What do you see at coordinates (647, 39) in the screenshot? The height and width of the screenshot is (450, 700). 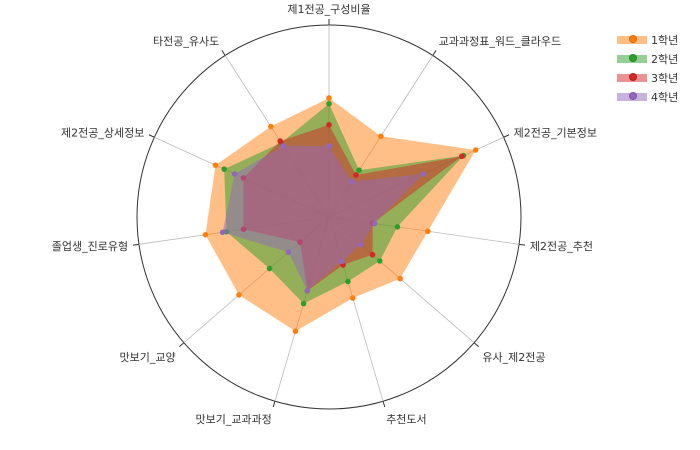 I see `legend-item: 1학년` at bounding box center [647, 39].